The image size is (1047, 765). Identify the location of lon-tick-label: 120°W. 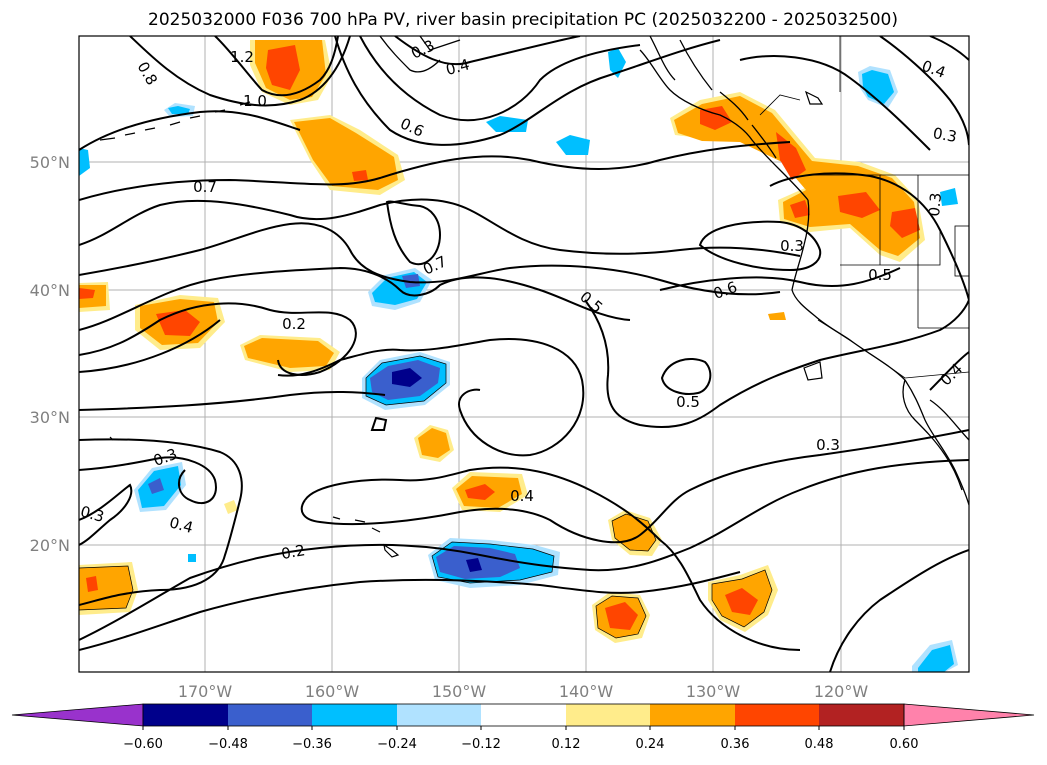
(841, 691).